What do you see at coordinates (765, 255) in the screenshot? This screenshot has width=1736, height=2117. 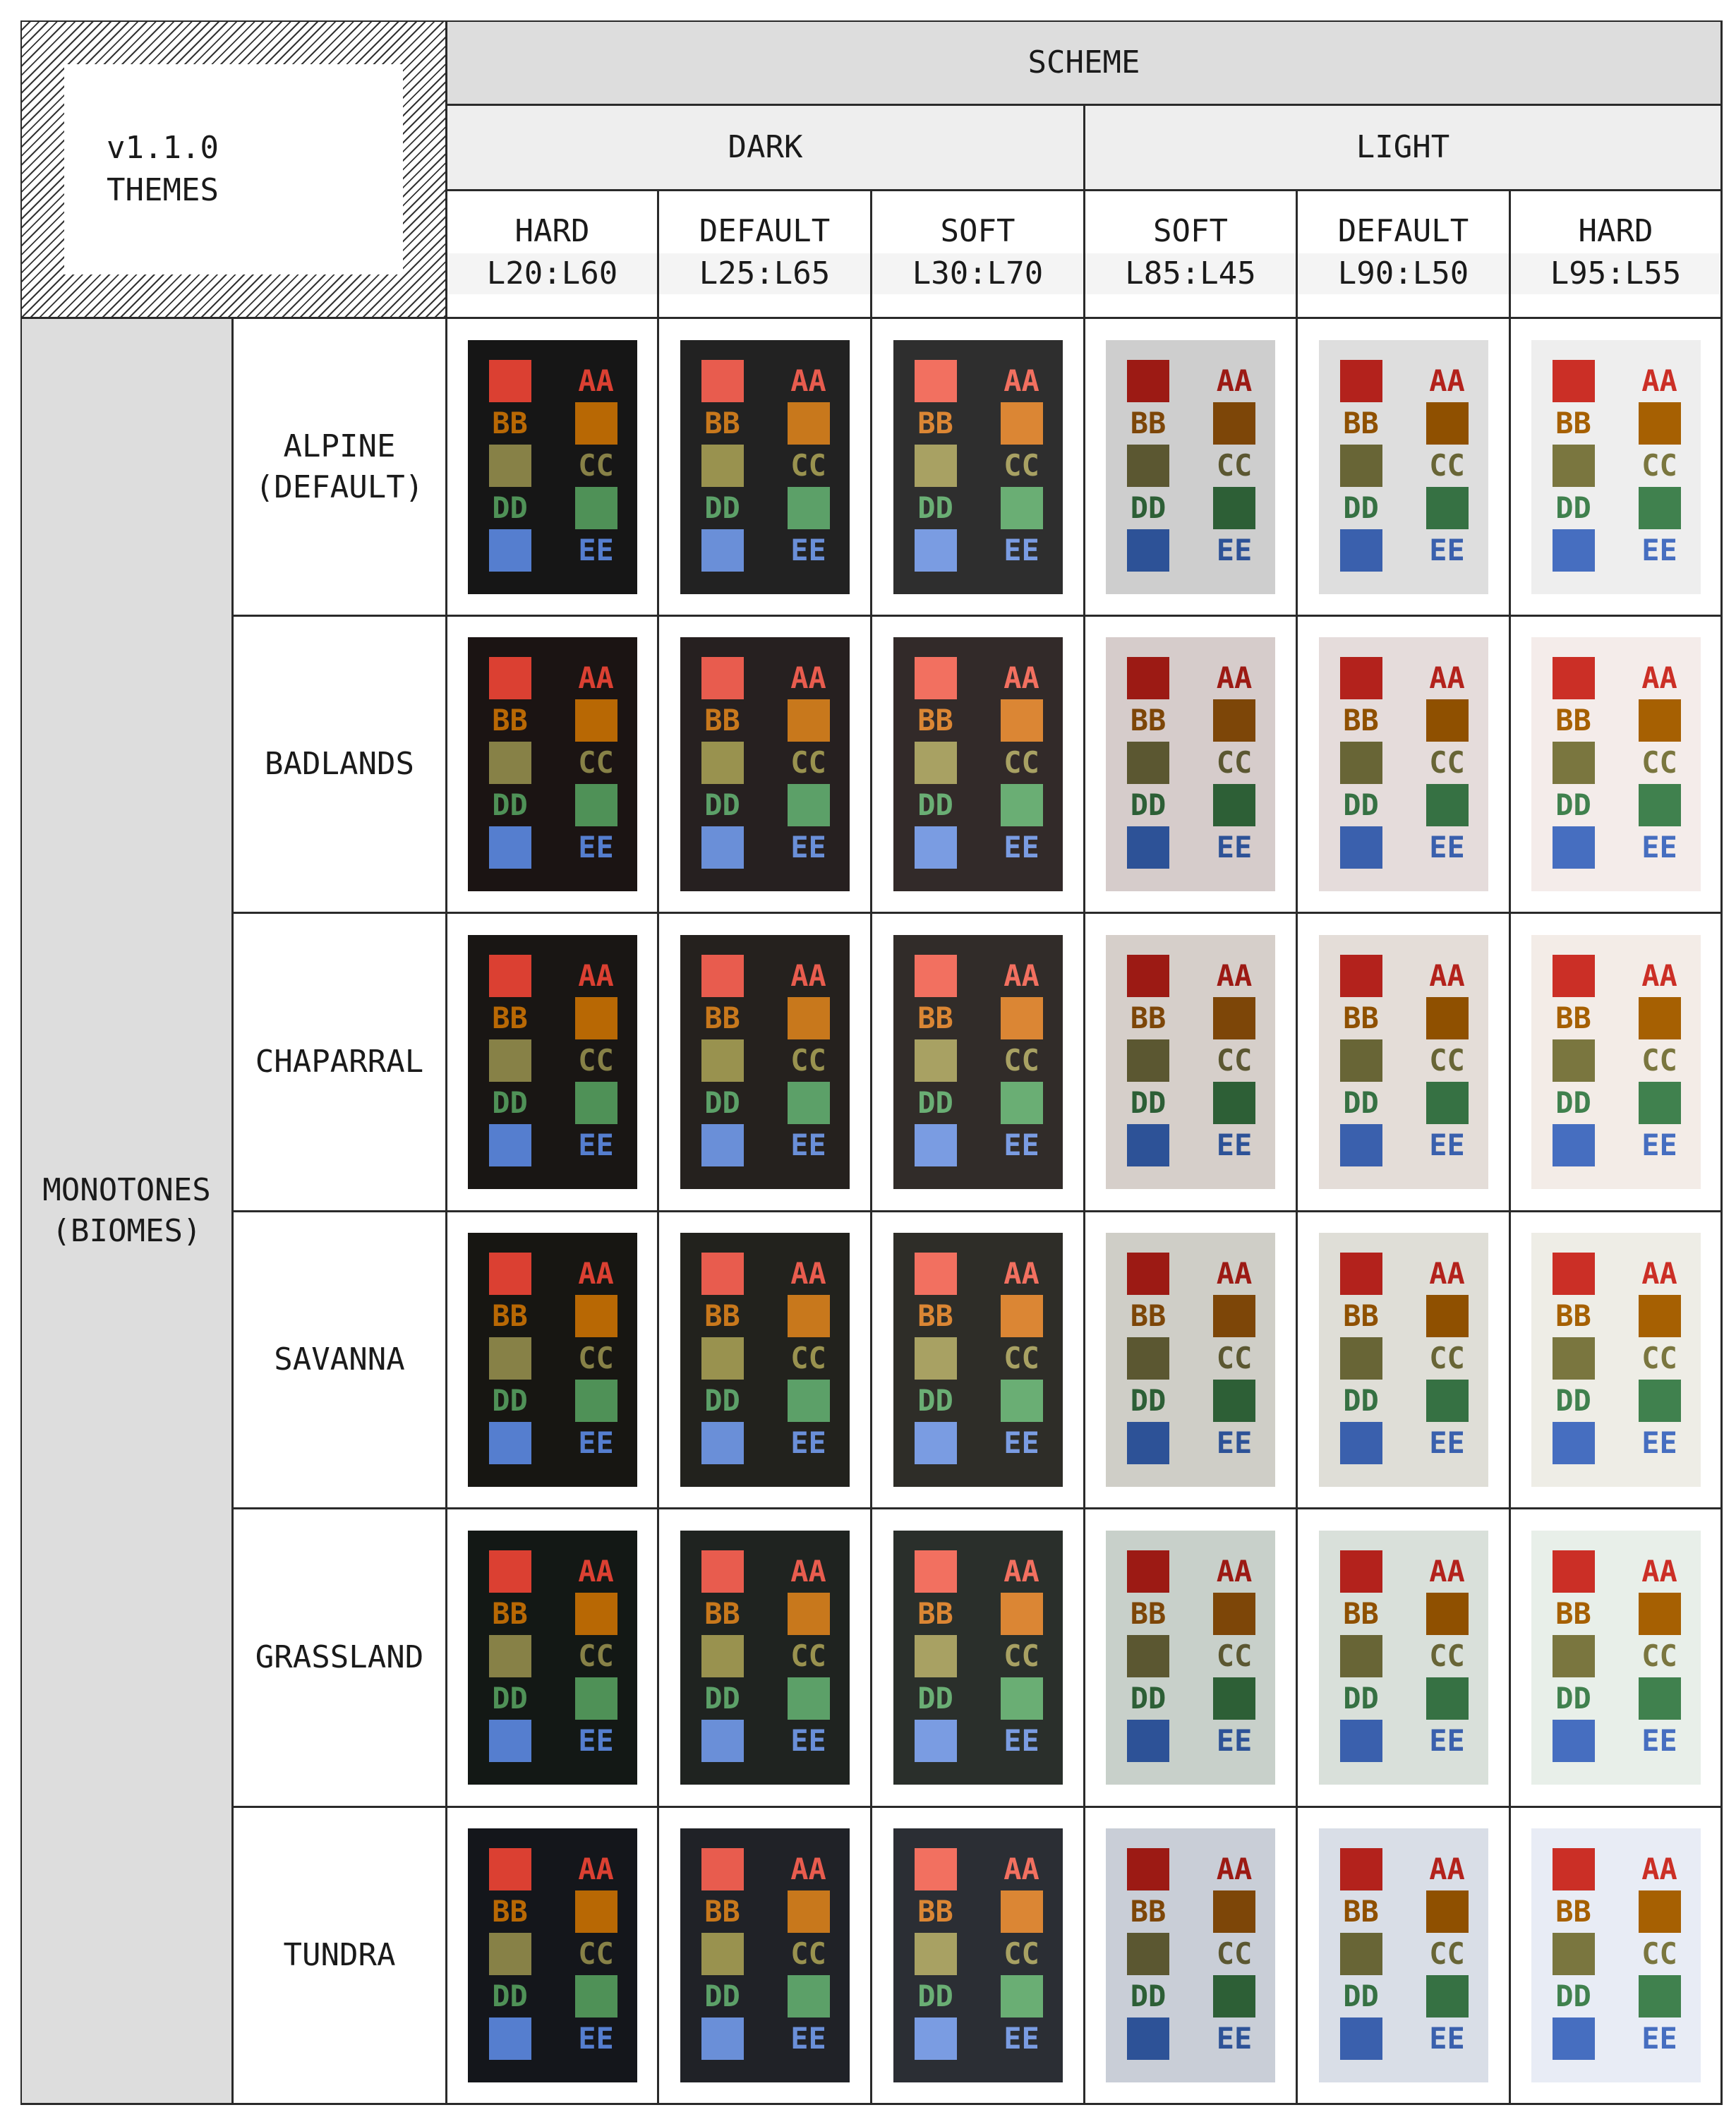 I see `variant-header-1: DEFAULT L25:L65` at bounding box center [765, 255].